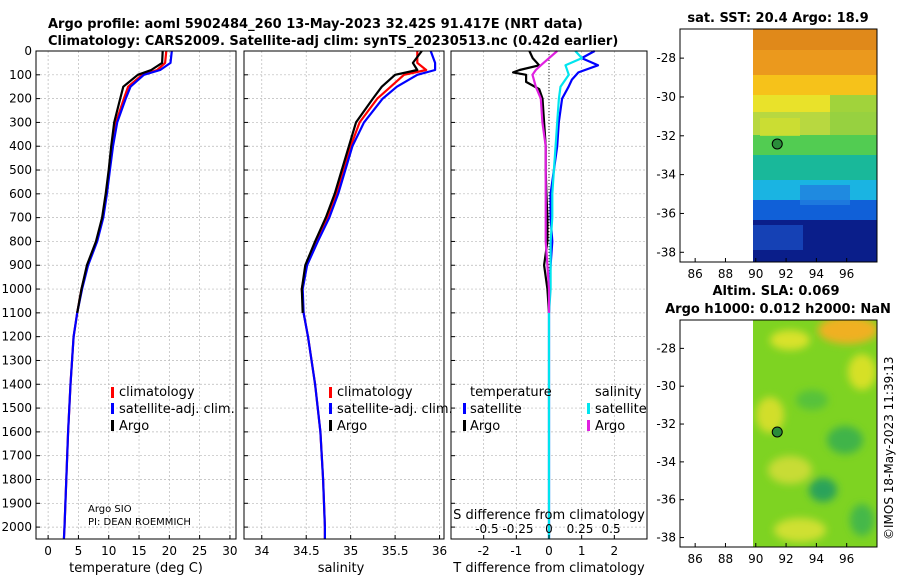  Describe the element at coordinates (108, 551) in the screenshot. I see `x-tick-label: 10` at that location.